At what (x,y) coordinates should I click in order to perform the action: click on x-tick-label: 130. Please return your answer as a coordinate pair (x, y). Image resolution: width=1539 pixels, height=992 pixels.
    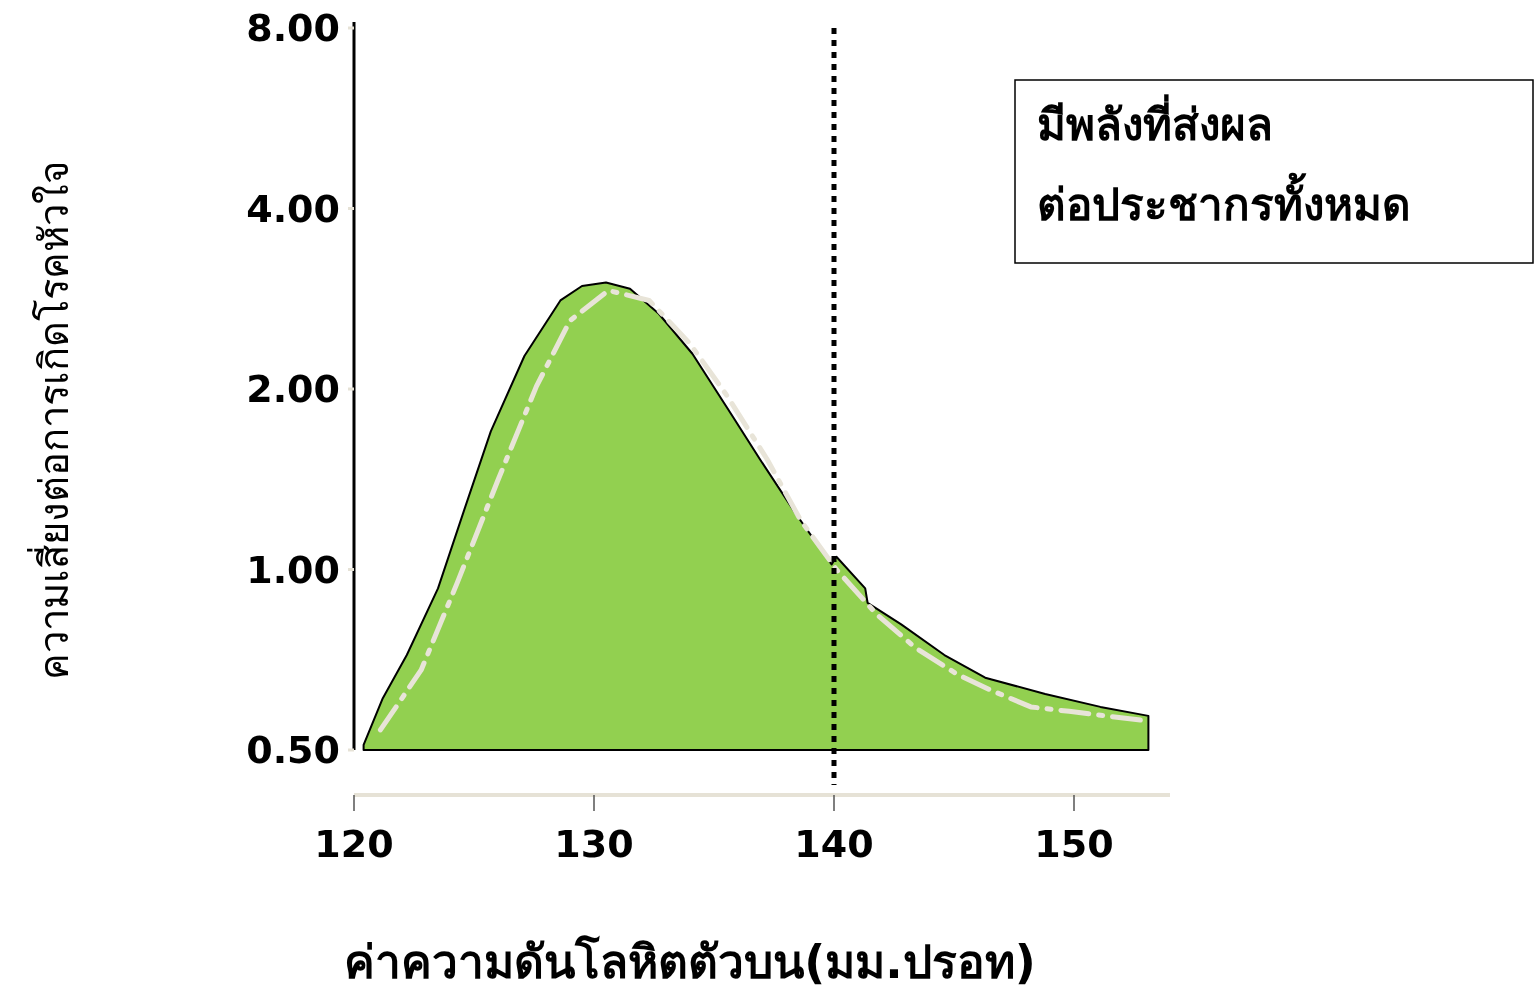
    Looking at the image, I should click on (594, 844).